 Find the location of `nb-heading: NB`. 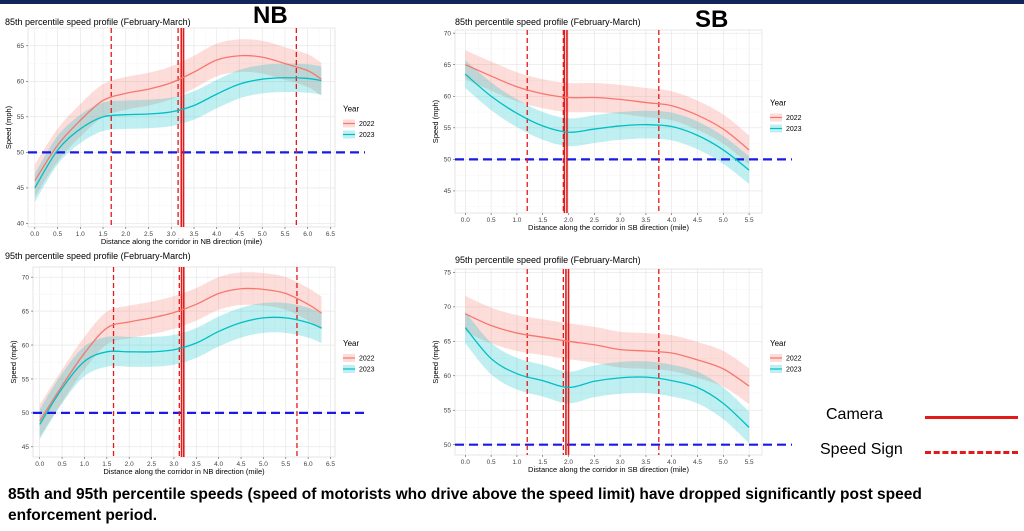

nb-heading: NB is located at coordinates (270, 15).